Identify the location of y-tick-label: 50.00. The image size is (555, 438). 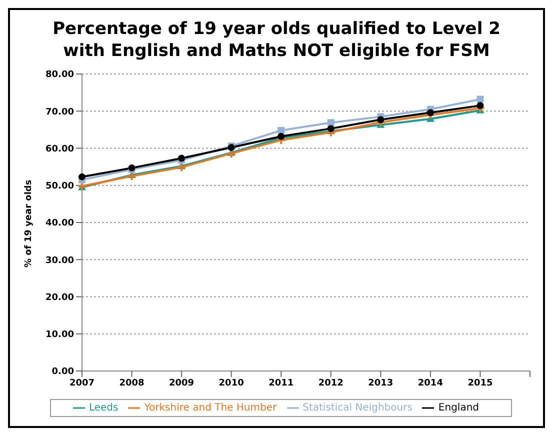
(60, 187).